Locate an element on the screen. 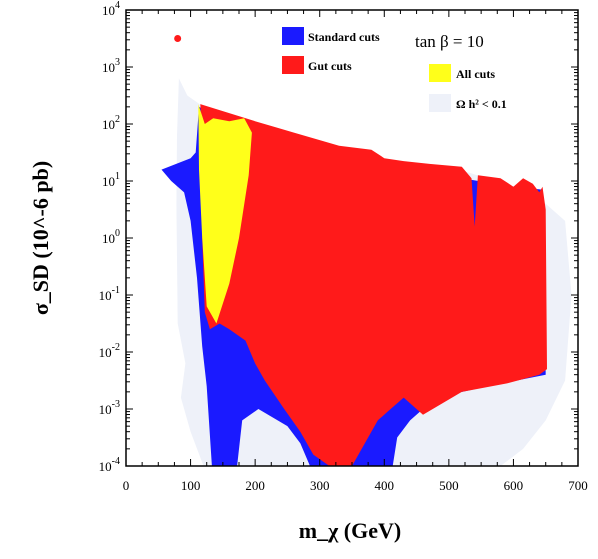 The image size is (598, 559). region-all is located at coordinates (225, 214).